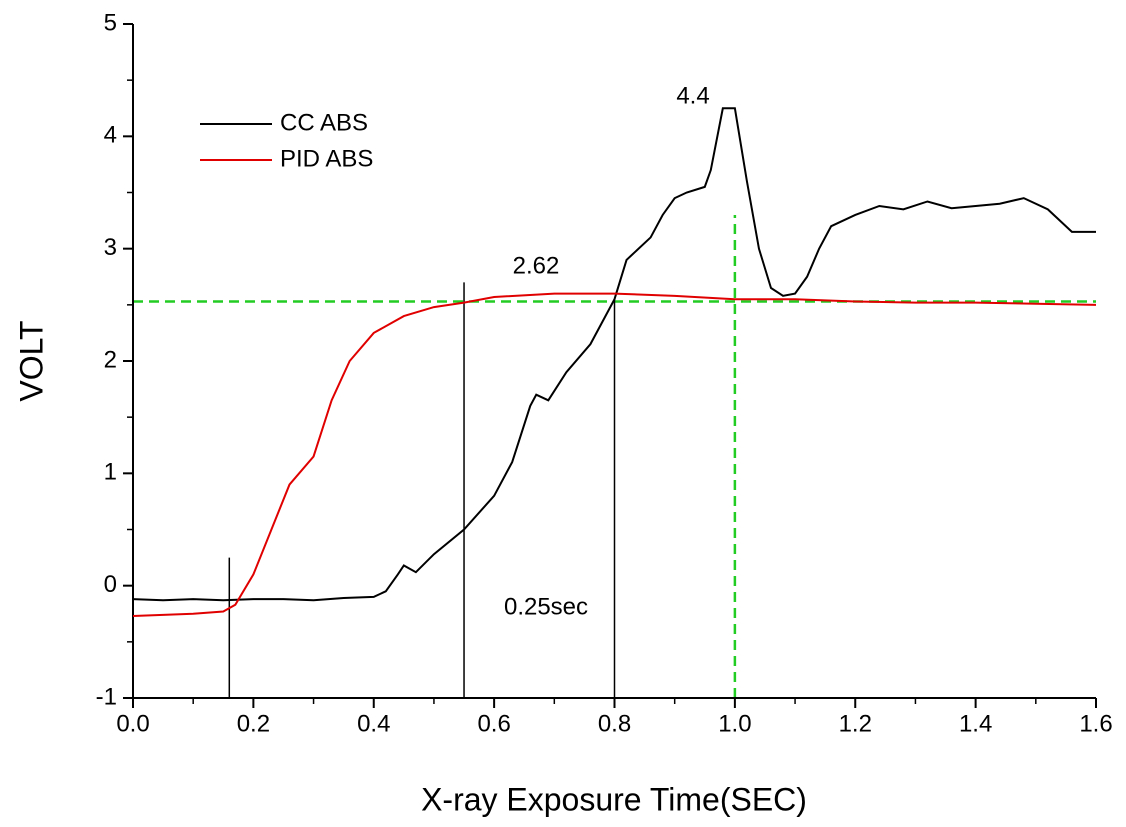 The width and height of the screenshot is (1126, 827). Describe the element at coordinates (536, 265) in the screenshot. I see `annotation: 2.62` at that location.